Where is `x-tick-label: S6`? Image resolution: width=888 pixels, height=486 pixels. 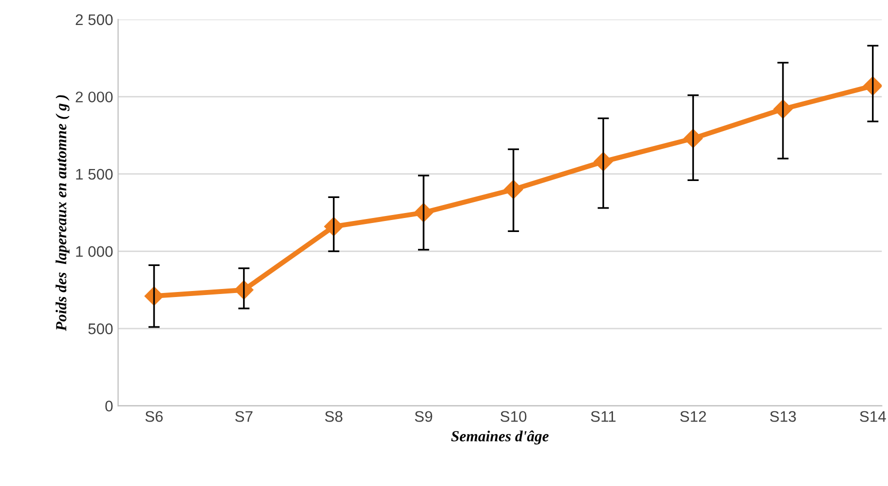 x-tick-label: S6 is located at coordinates (154, 416).